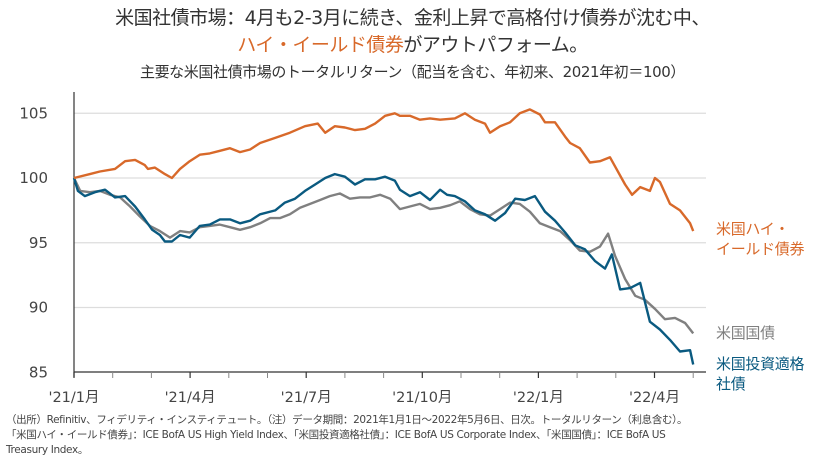 The height and width of the screenshot is (464, 825). What do you see at coordinates (38, 308) in the screenshot?
I see `y-tick-label: 90` at bounding box center [38, 308].